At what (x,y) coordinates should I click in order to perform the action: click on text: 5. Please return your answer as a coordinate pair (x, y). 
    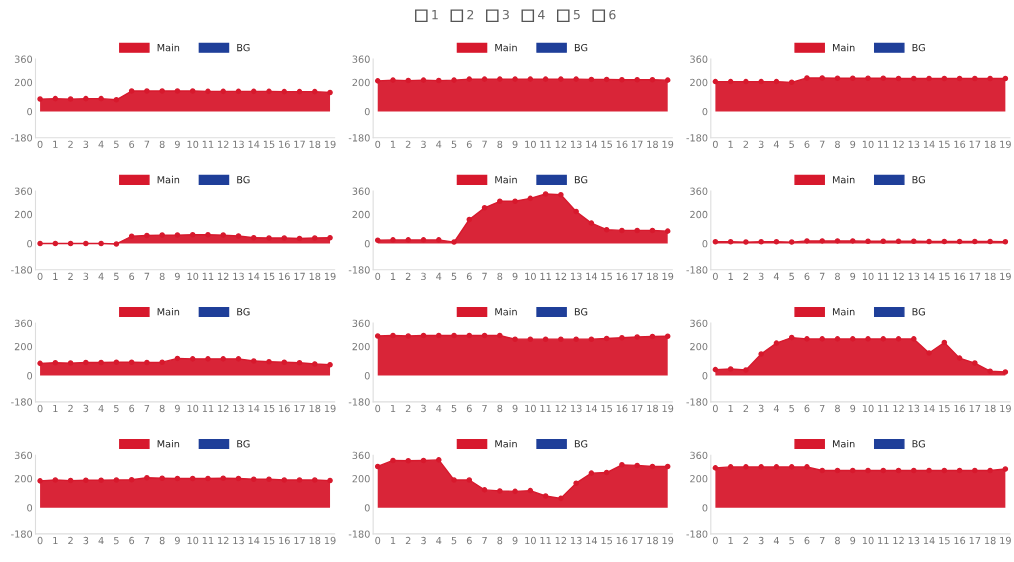
    Looking at the image, I should click on (576, 15).